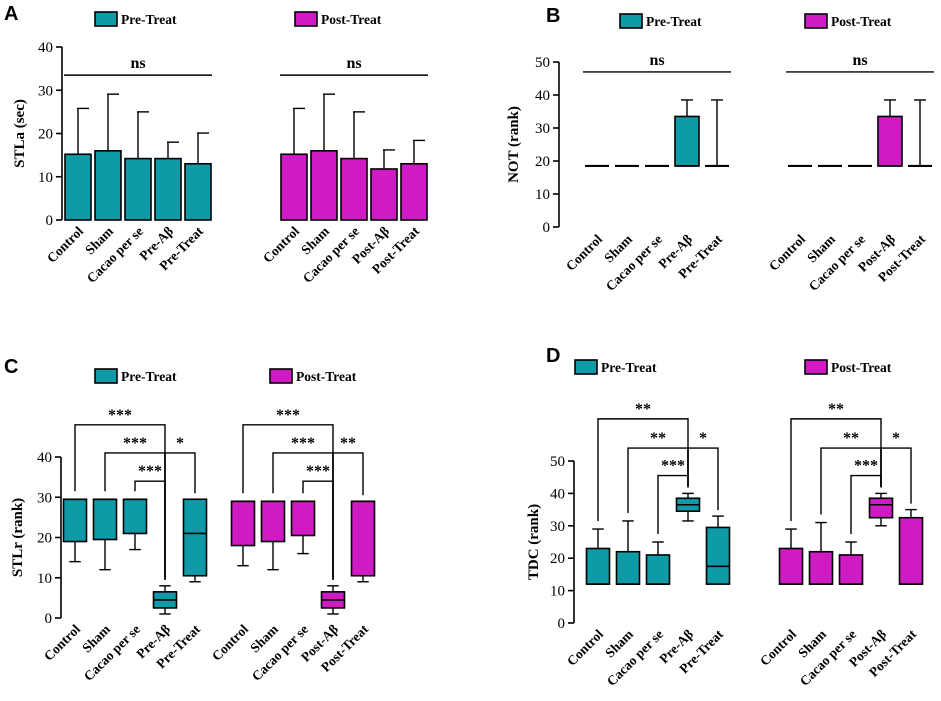  What do you see at coordinates (11, 14) in the screenshot?
I see `panel-letter: A` at bounding box center [11, 14].